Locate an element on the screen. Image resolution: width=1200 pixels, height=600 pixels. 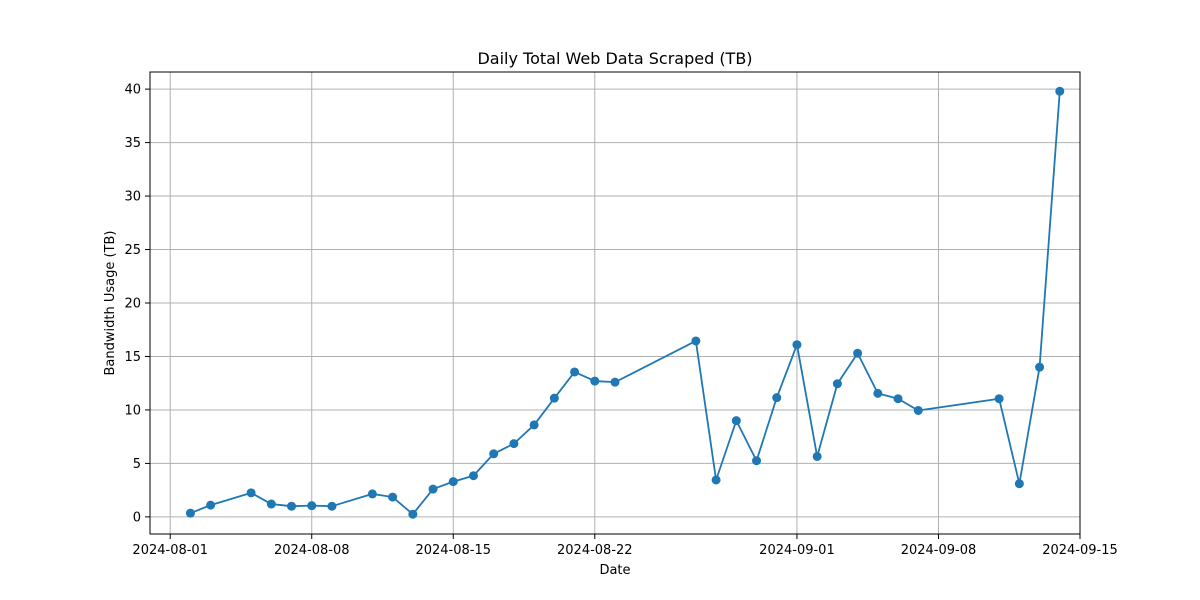
chart-title: Daily Total Web Data Scraped (TB) is located at coordinates (614, 58).